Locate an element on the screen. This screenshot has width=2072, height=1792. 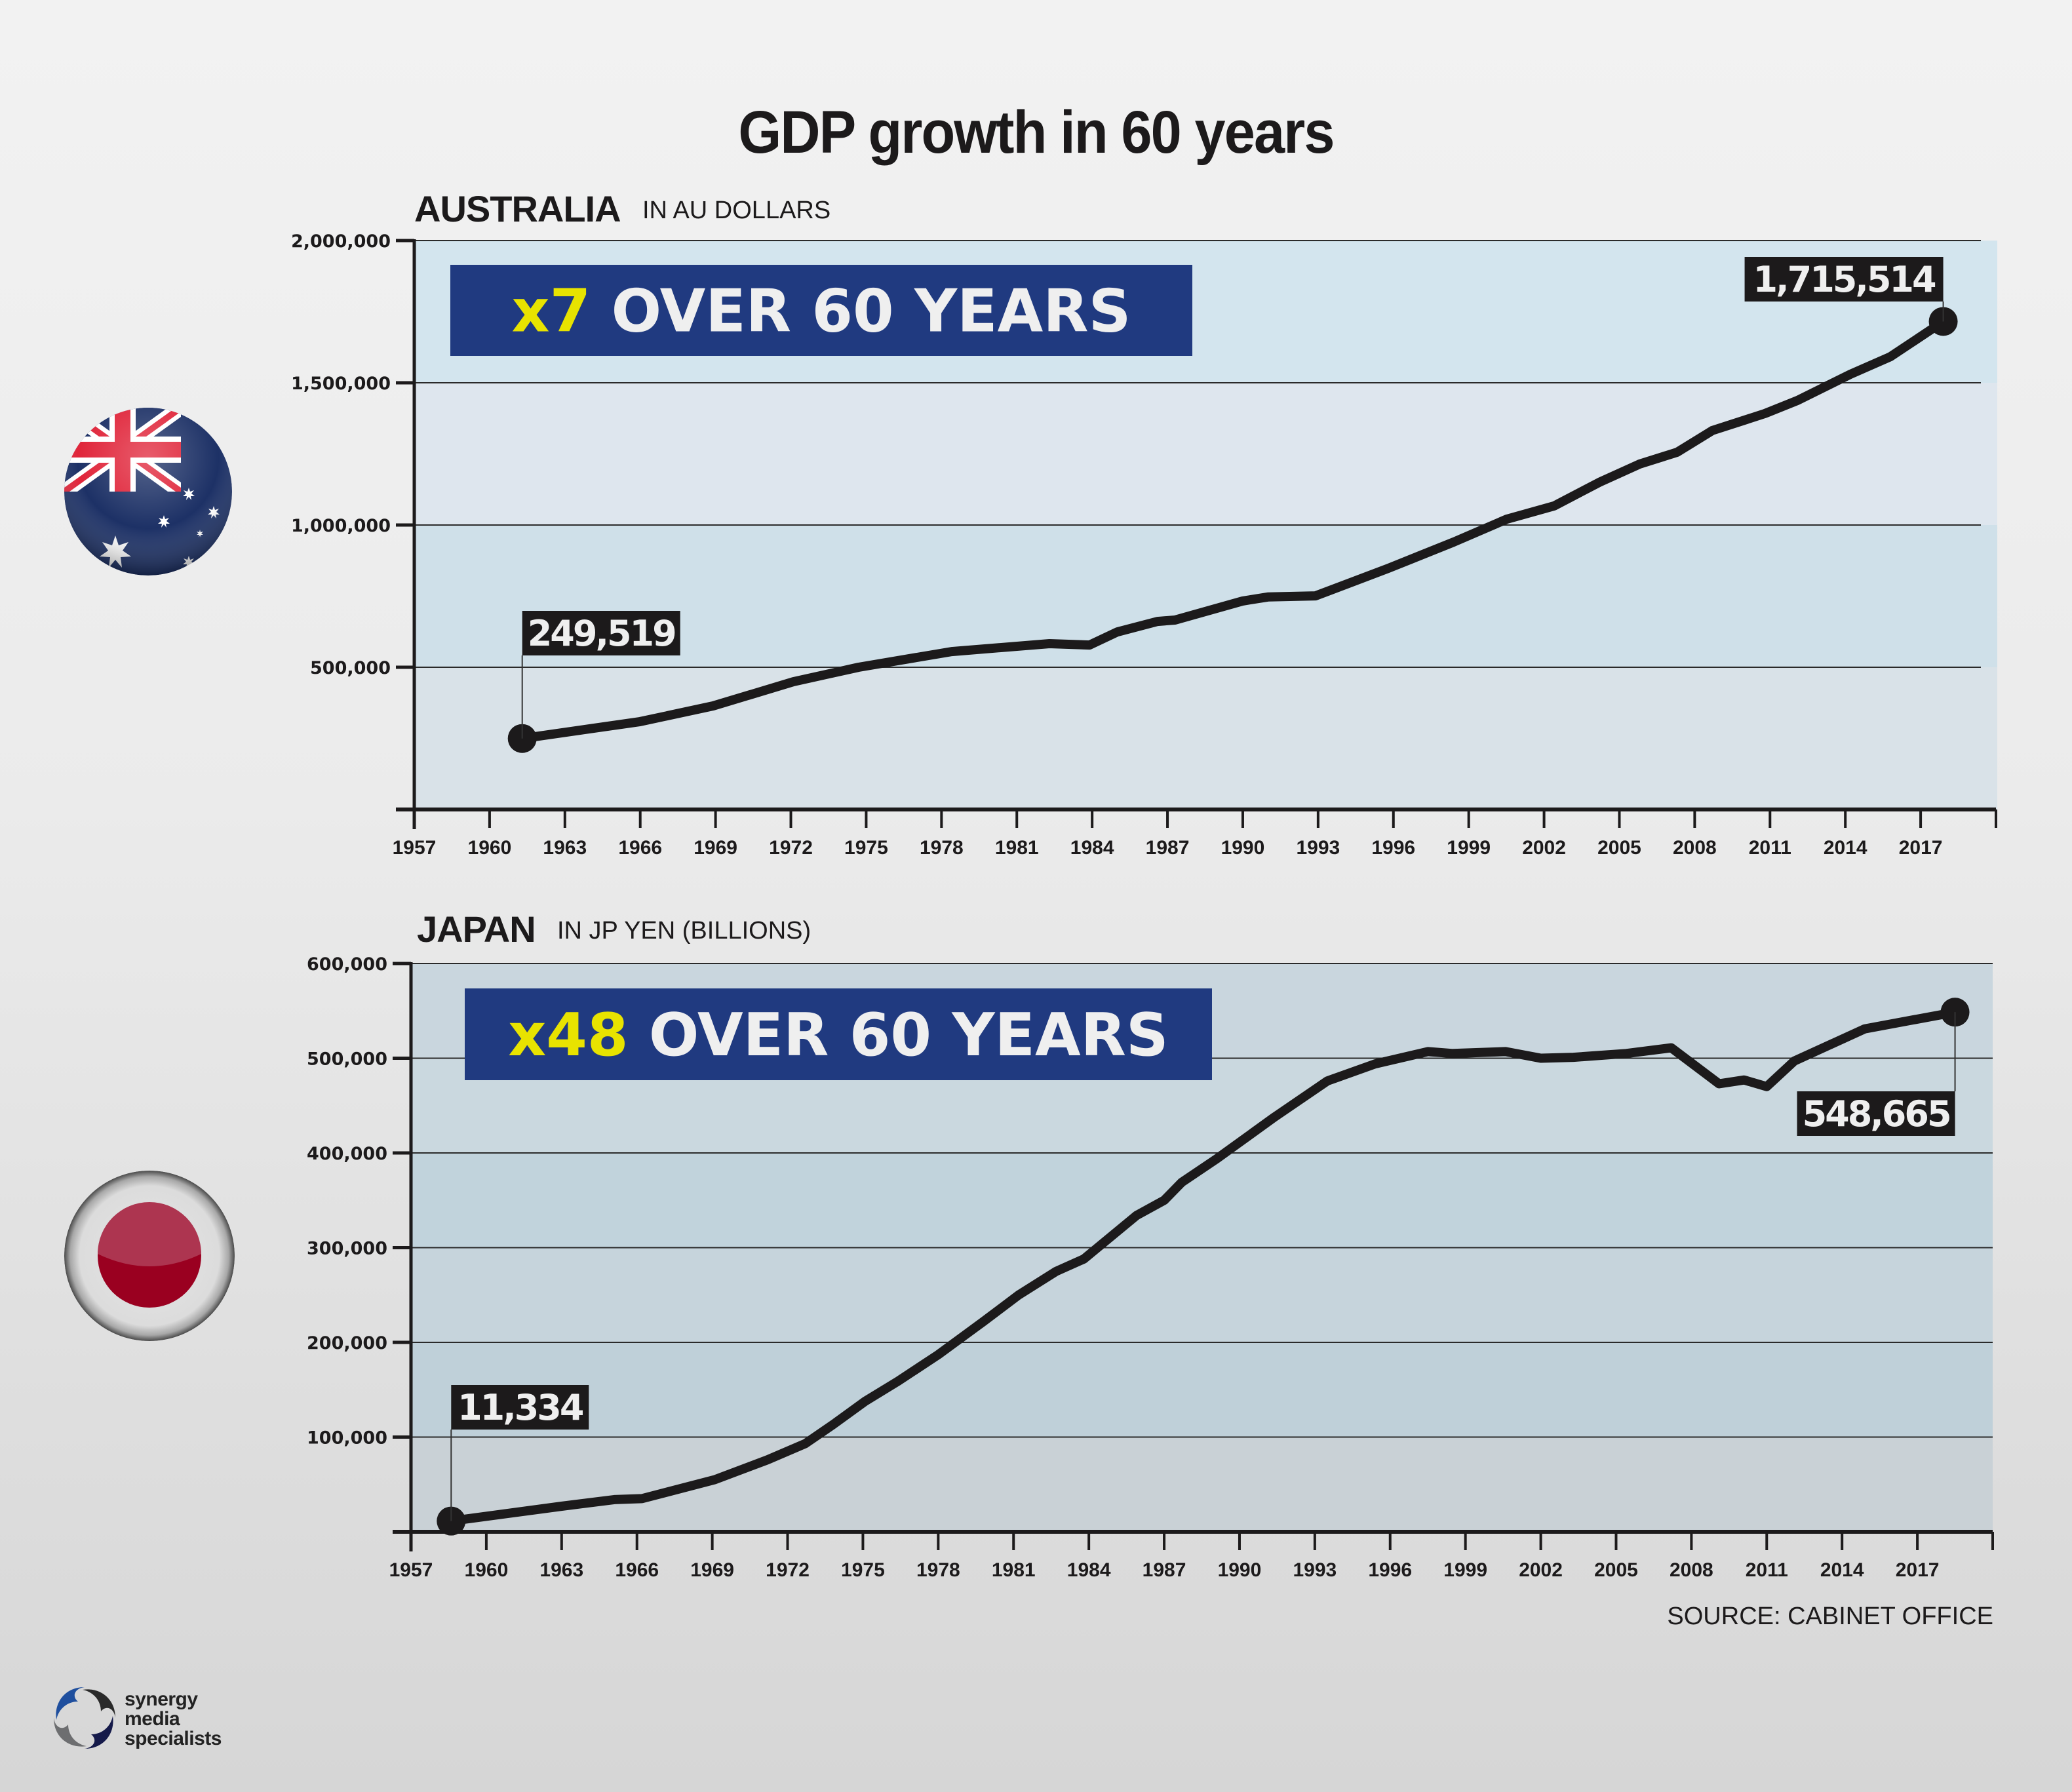
logo-line-3: specialists is located at coordinates (173, 1738).